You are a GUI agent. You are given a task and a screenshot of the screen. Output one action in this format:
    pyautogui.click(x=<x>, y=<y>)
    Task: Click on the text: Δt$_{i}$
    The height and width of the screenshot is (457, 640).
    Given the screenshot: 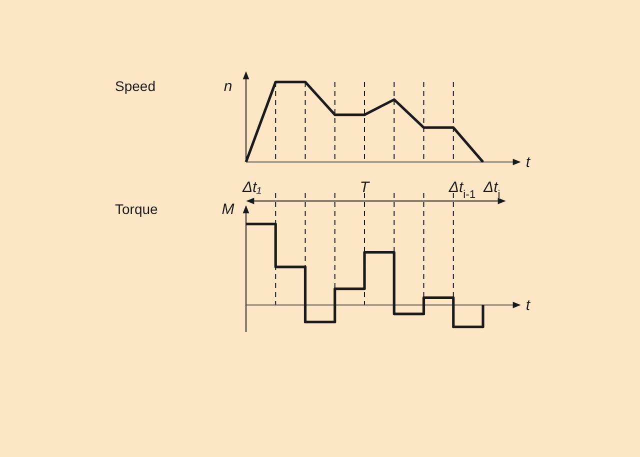 What is the action you would take?
    pyautogui.click(x=491, y=190)
    